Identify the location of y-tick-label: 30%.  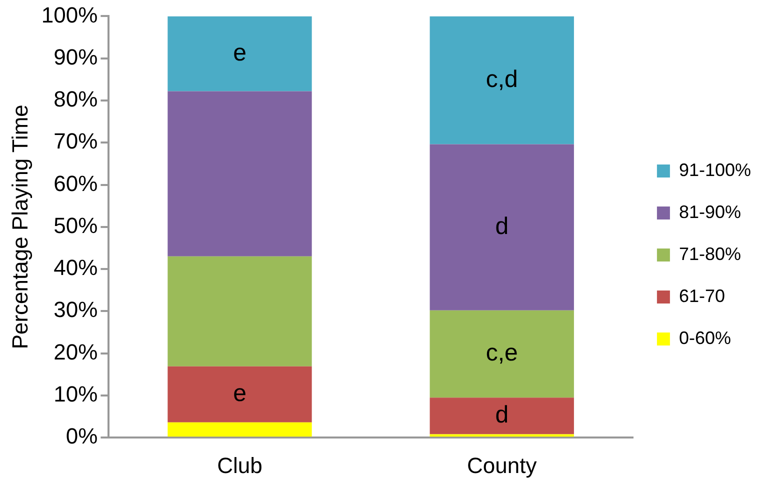
(76, 309).